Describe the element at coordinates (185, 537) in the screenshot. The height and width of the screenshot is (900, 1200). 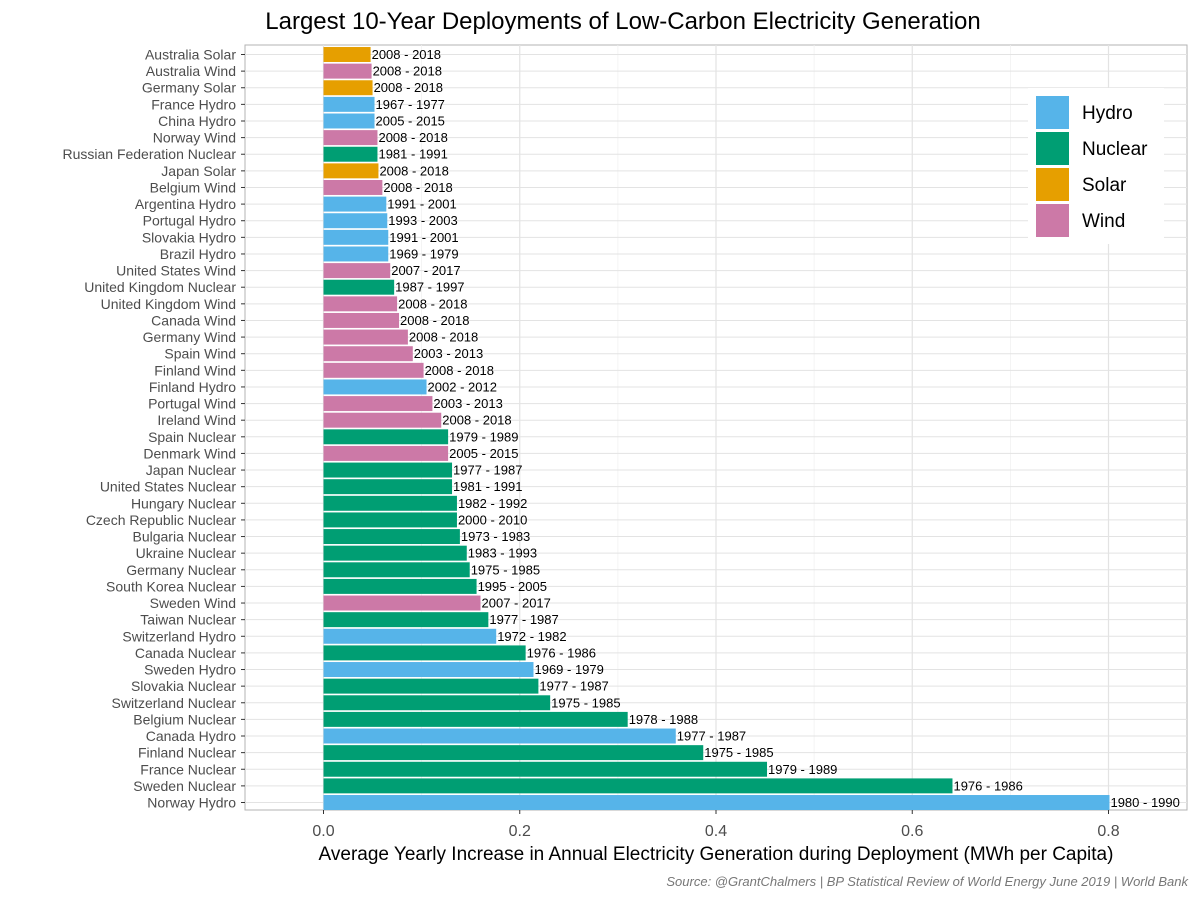
I see `category-label: Bulgaria Nuclear` at that location.